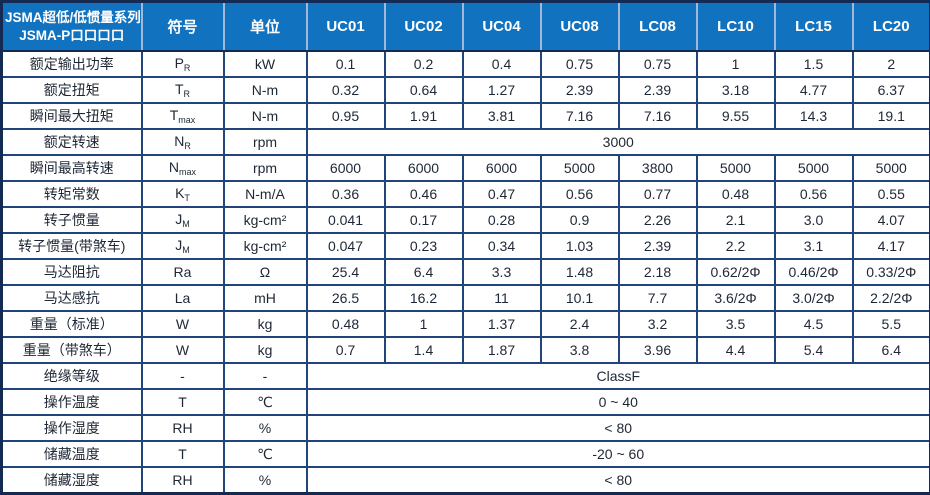 The image size is (930, 495). Describe the element at coordinates (502, 246) in the screenshot. I see `value-cell: 0.34` at that location.